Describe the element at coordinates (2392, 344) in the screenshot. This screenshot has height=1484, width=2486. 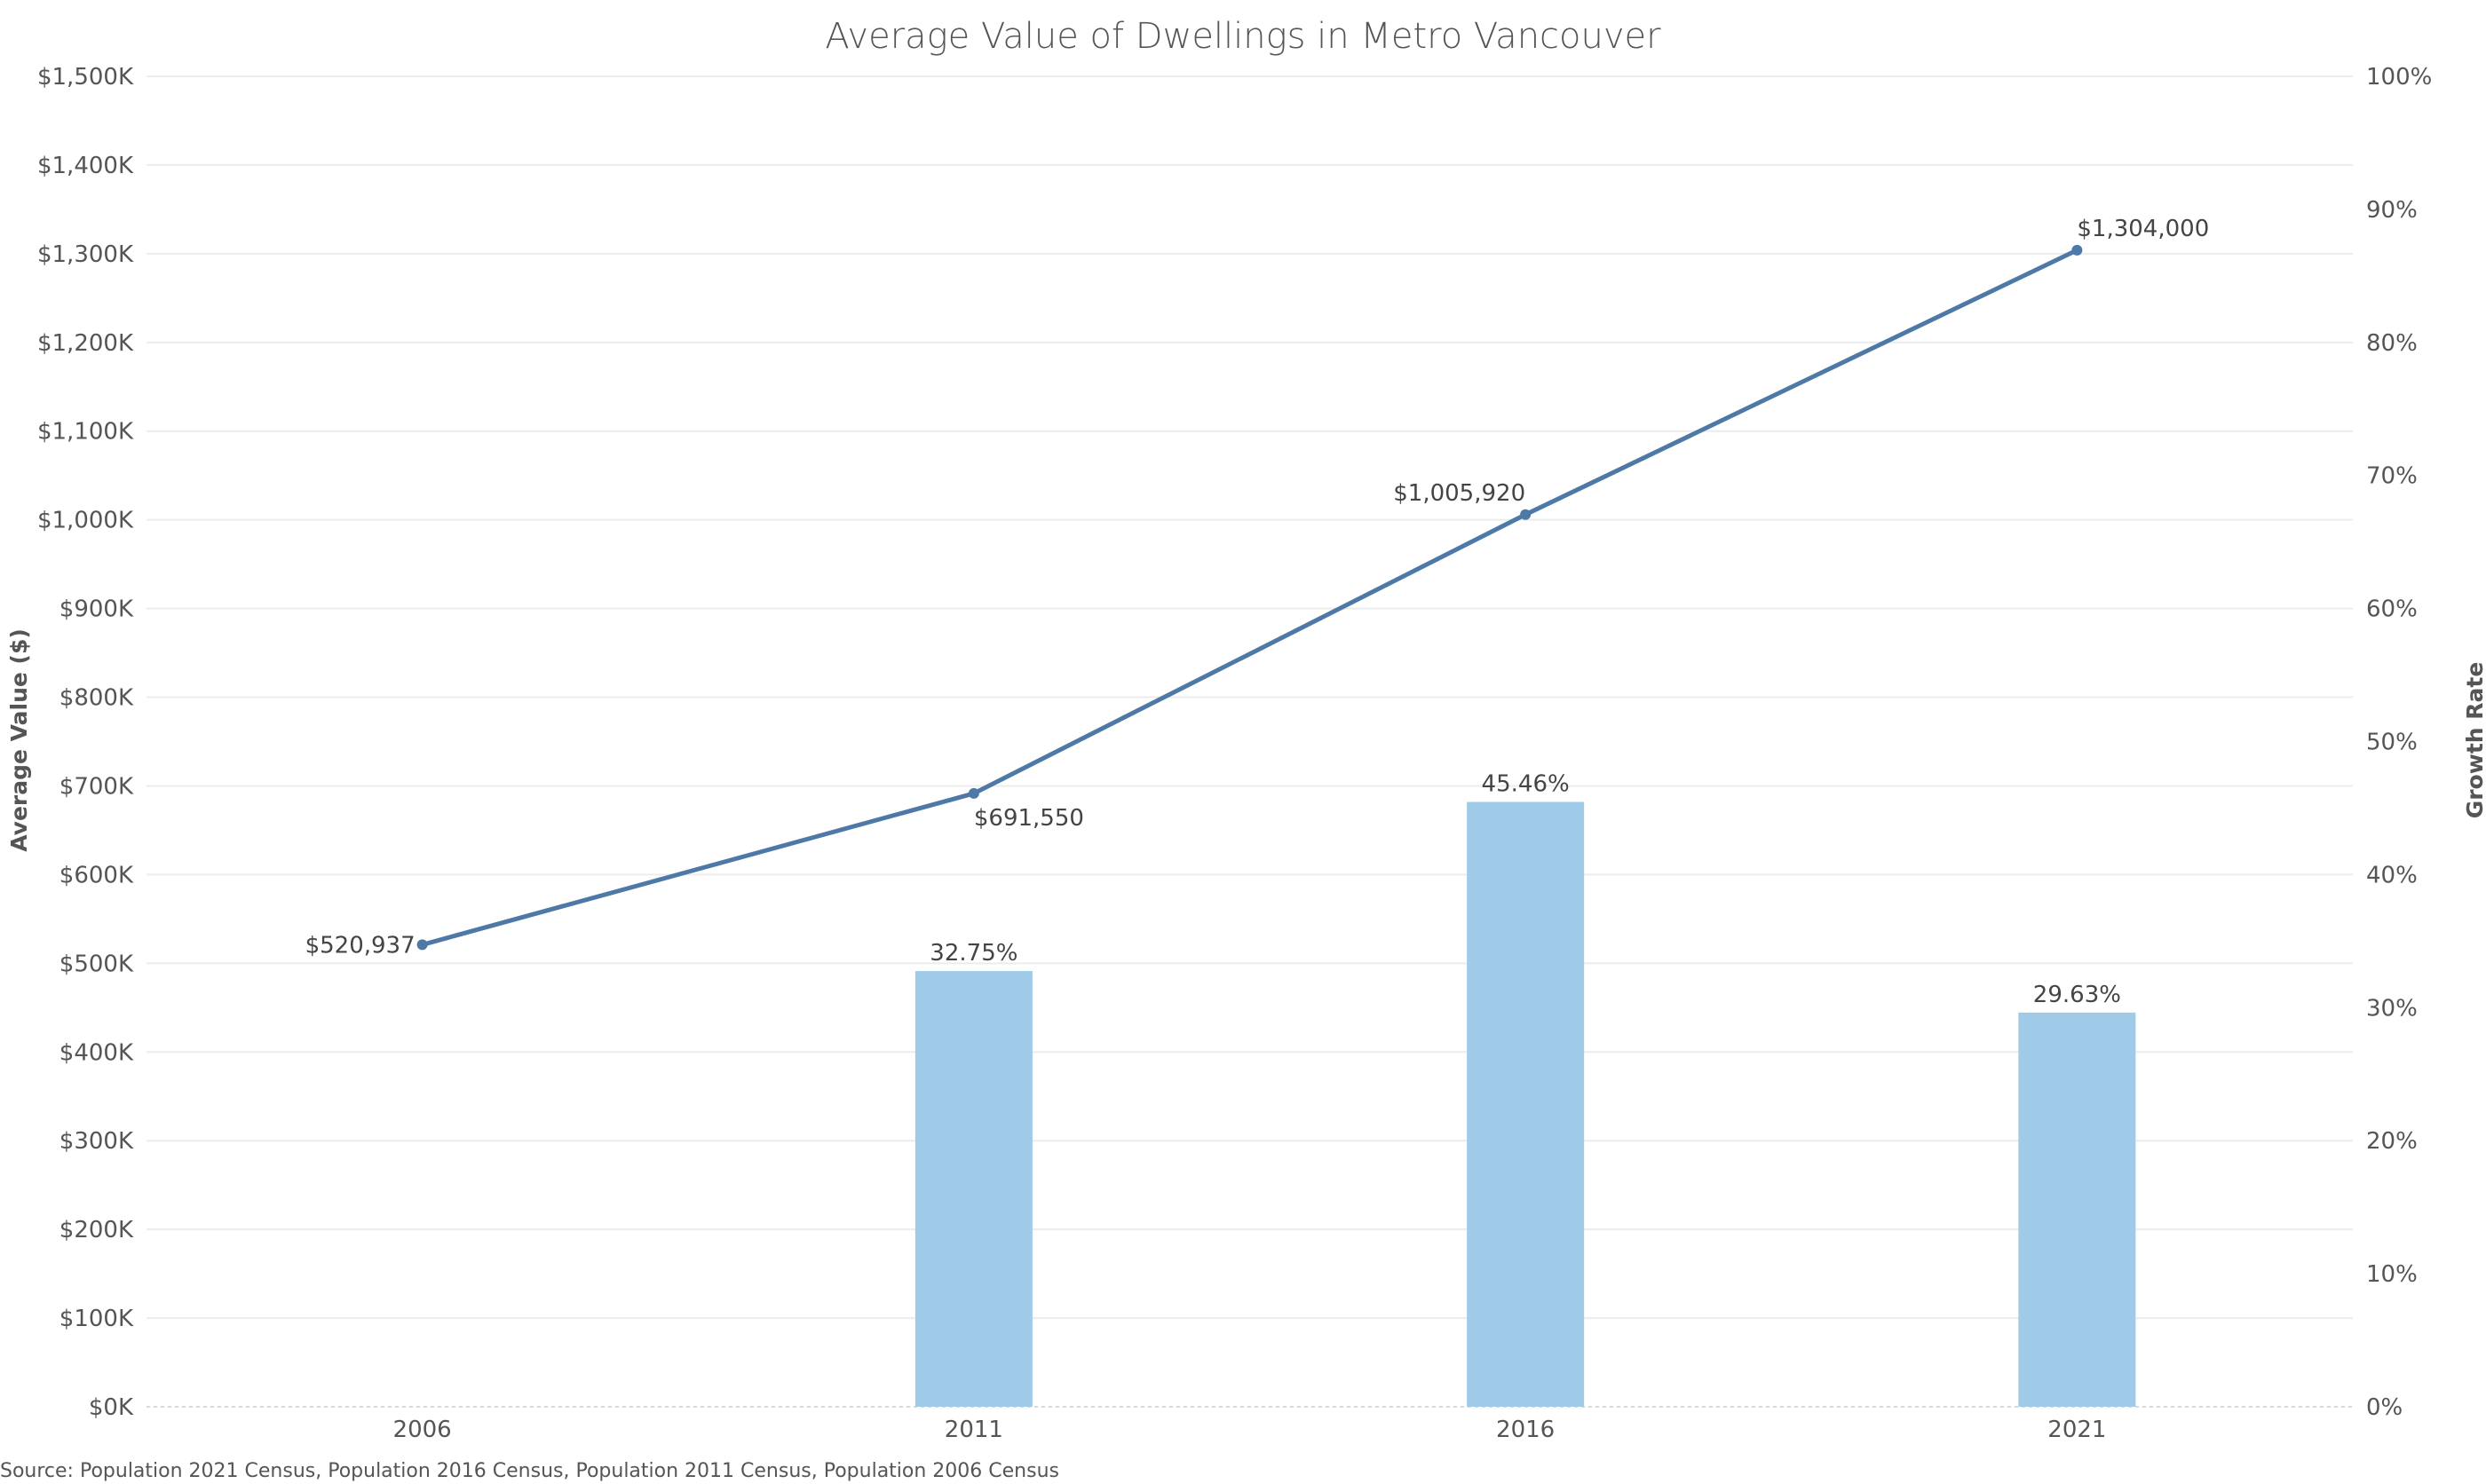
I see `right-axis-tick-label: 80%` at that location.